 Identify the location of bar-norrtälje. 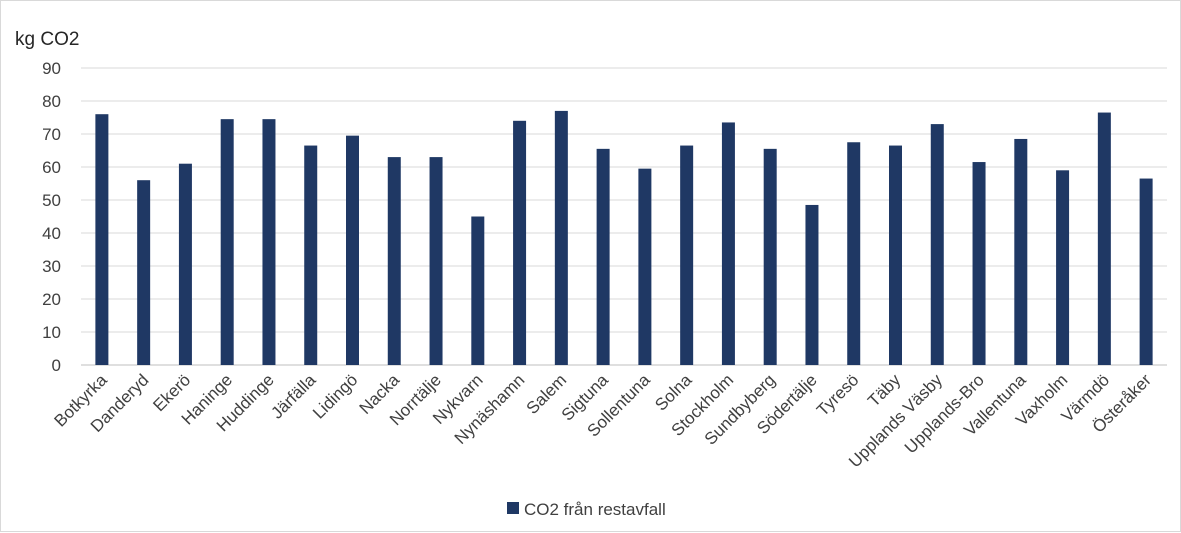
(436, 261).